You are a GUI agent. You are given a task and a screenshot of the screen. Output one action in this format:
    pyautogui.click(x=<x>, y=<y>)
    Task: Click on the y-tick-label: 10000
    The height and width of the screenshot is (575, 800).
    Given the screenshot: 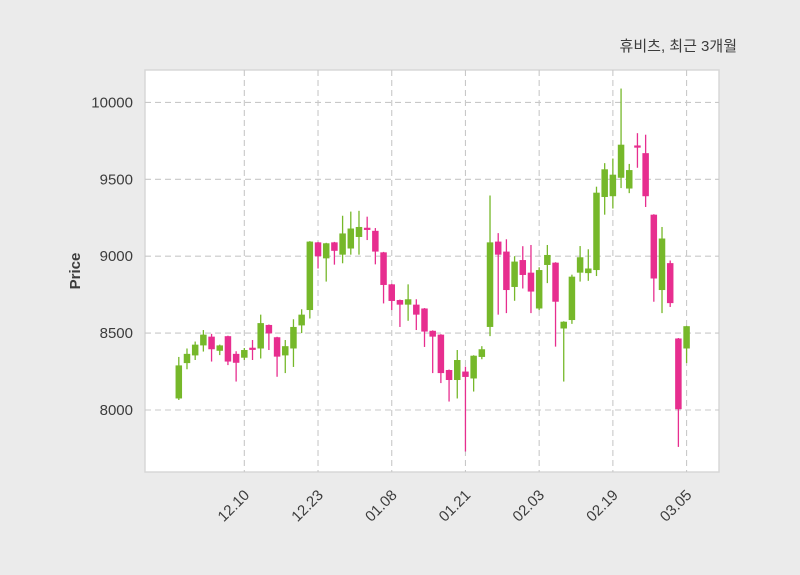 What is the action you would take?
    pyautogui.click(x=112, y=102)
    